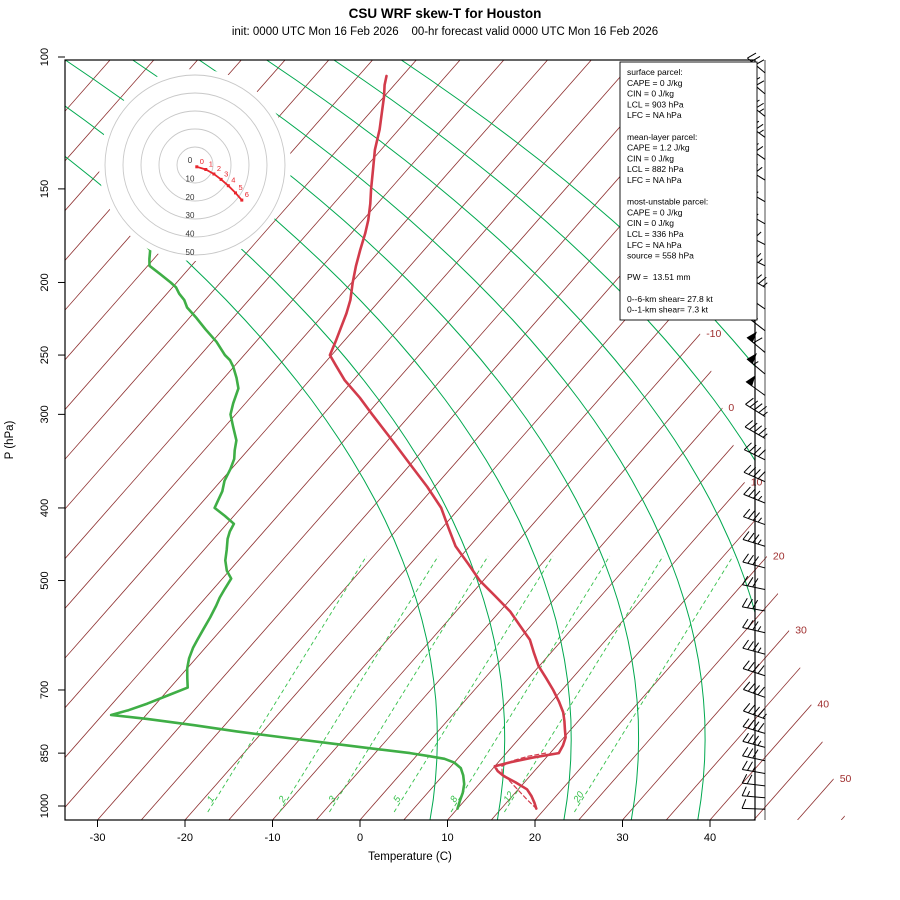  What do you see at coordinates (45, 414) in the screenshot?
I see `svg-text: 300` at bounding box center [45, 414].